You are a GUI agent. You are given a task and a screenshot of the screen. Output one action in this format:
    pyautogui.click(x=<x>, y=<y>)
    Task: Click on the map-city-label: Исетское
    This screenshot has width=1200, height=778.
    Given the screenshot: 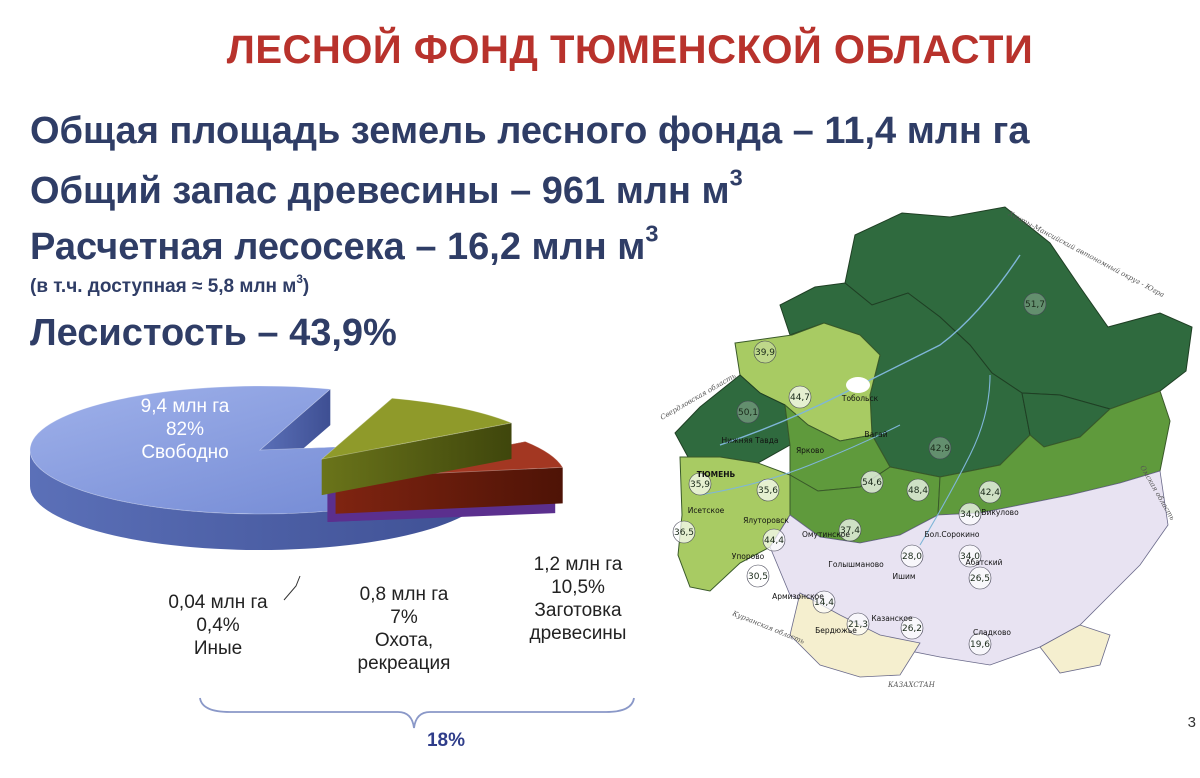 What is the action you would take?
    pyautogui.click(x=706, y=510)
    